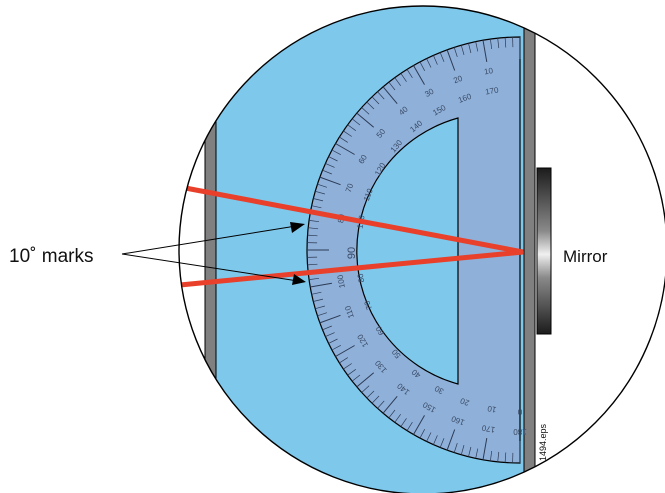 The height and width of the screenshot is (493, 665). I want to click on protractor-outer-label: 70, so click(350, 188).